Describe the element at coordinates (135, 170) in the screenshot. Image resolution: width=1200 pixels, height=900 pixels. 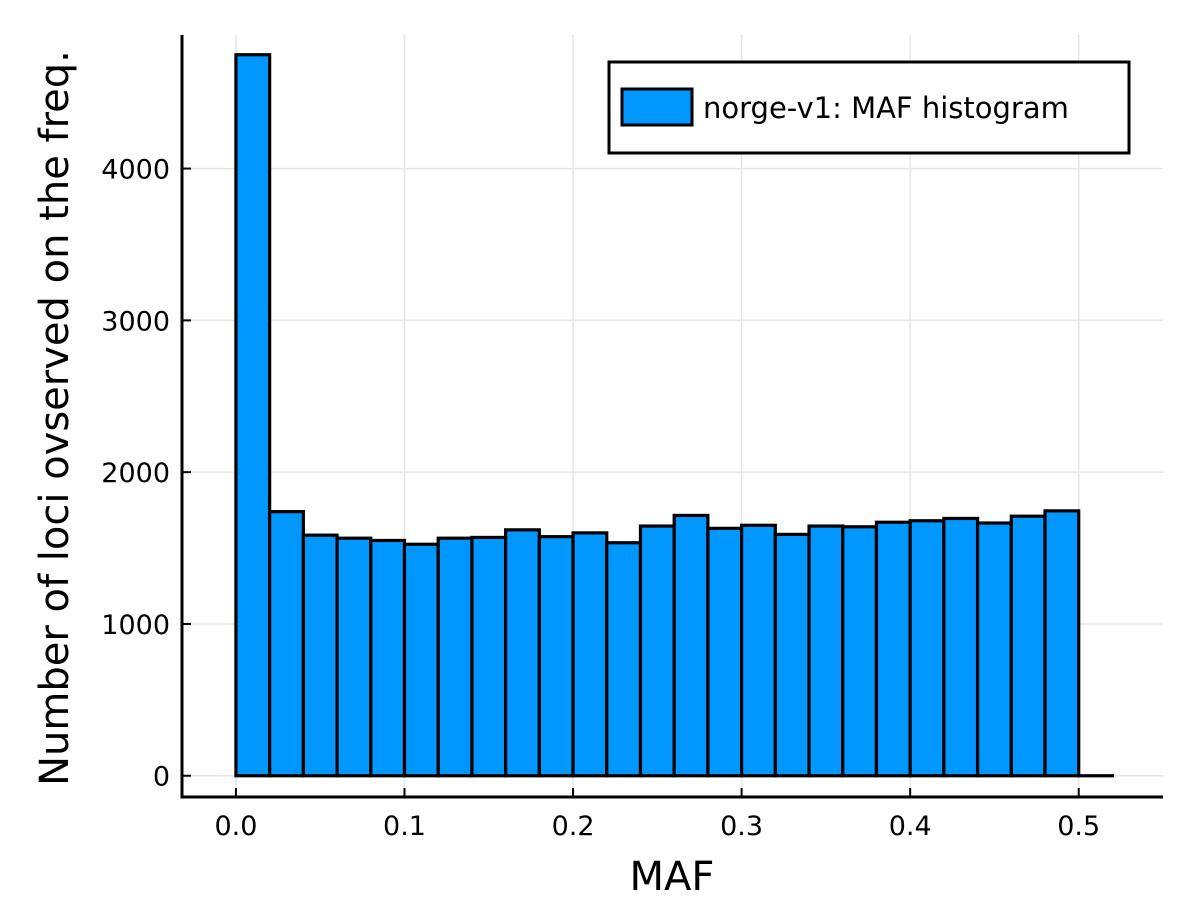
I see `y-tick-label: 4000` at that location.